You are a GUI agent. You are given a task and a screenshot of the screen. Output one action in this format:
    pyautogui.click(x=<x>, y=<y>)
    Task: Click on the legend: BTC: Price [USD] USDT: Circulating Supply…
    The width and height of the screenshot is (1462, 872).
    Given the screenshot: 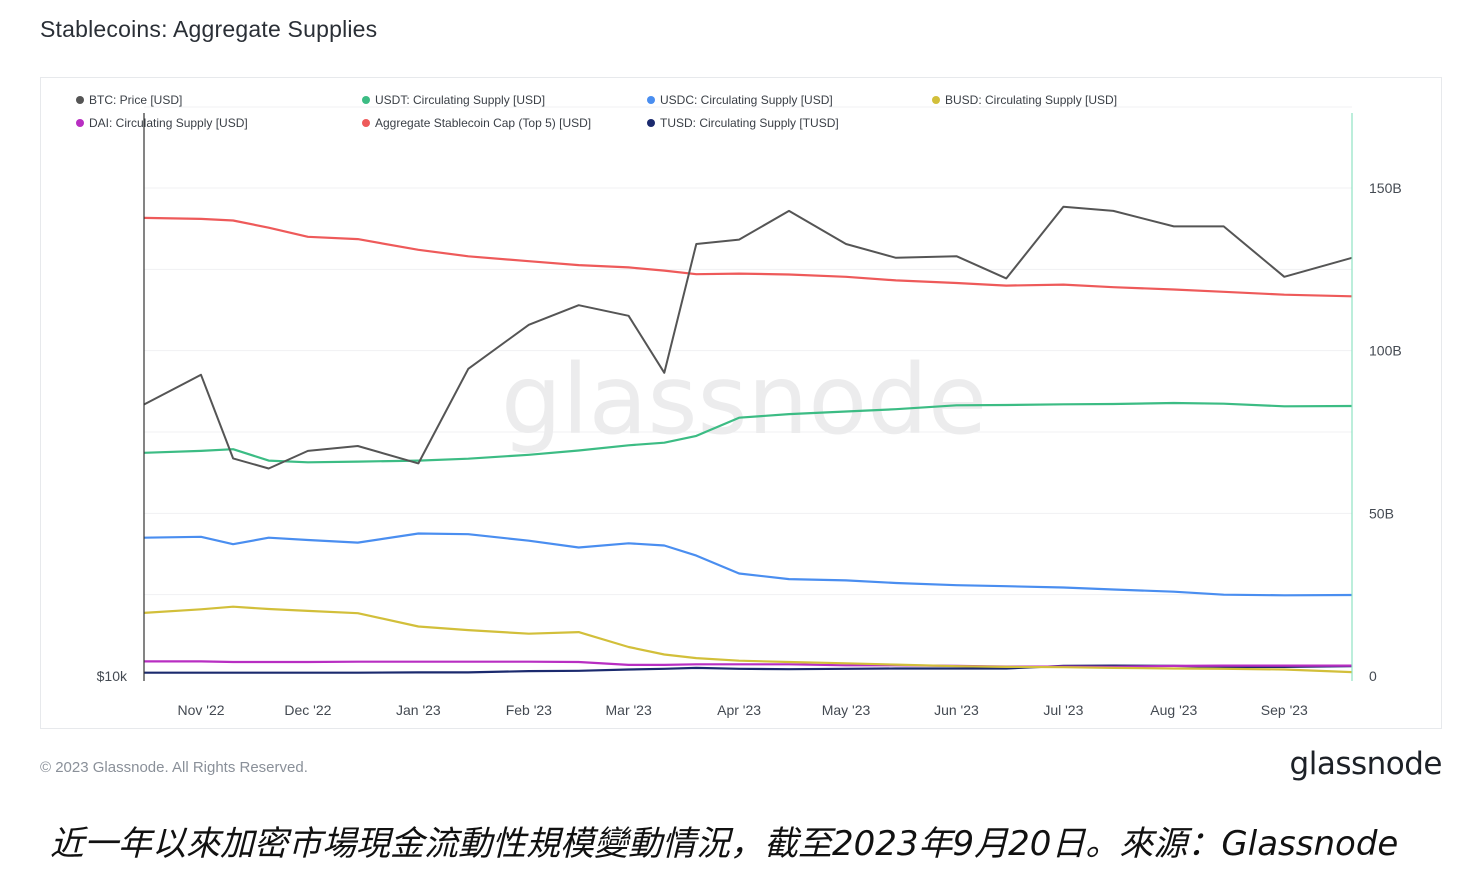 What is the action you would take?
    pyautogui.click(x=596, y=111)
    